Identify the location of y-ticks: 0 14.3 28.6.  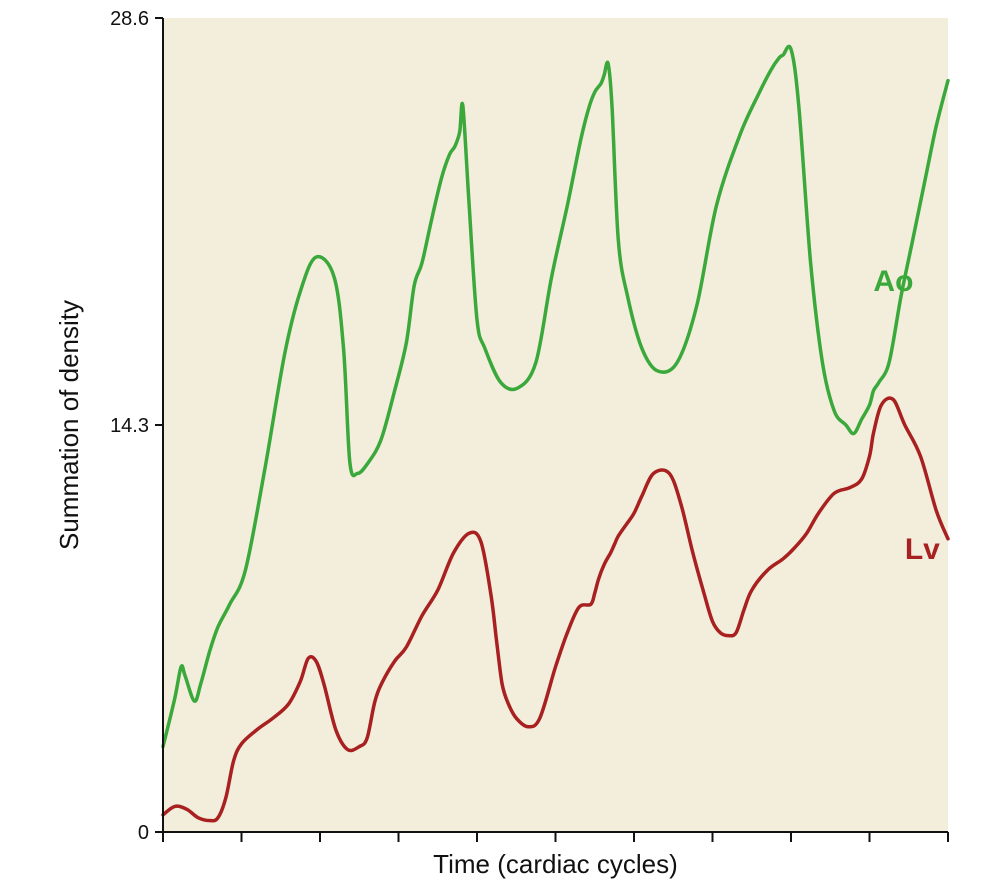
(136, 426).